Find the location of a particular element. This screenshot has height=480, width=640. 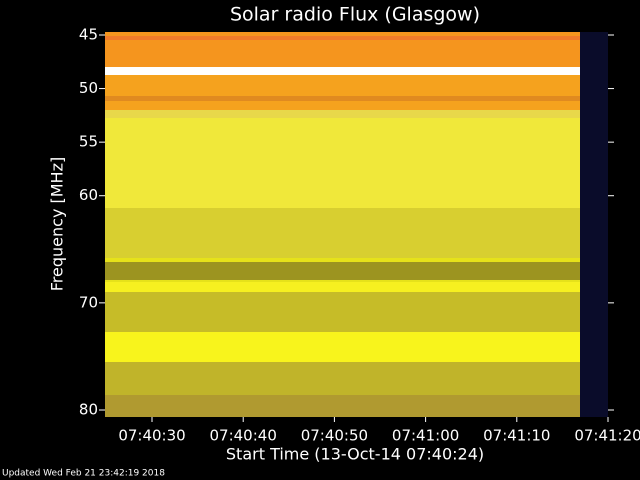

x-tick-label: 07:41:20 is located at coordinates (607, 436).